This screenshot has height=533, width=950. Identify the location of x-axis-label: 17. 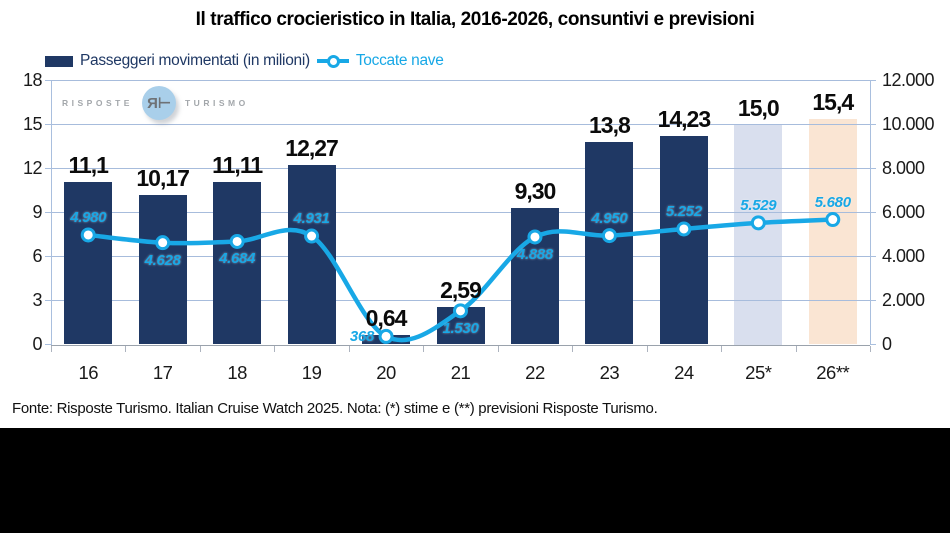
(162, 372).